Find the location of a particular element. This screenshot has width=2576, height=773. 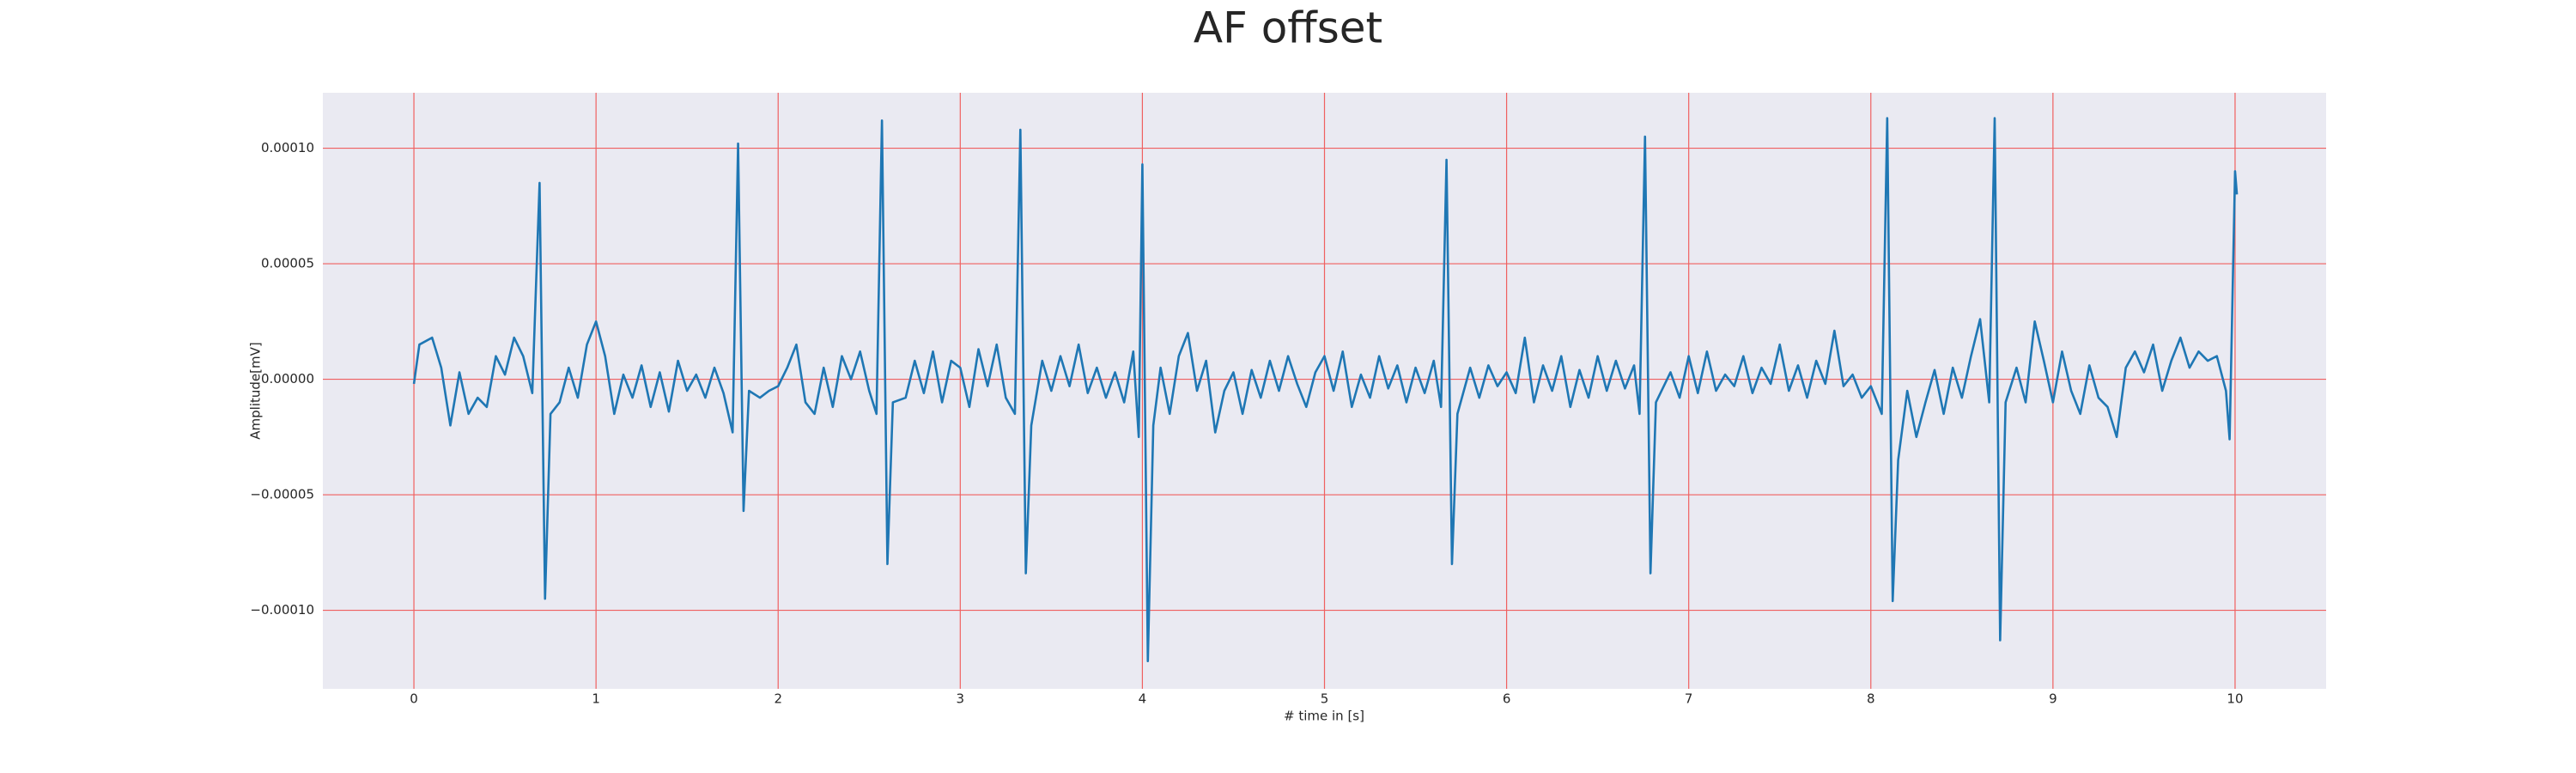

x-tick-label: 0 is located at coordinates (414, 699).